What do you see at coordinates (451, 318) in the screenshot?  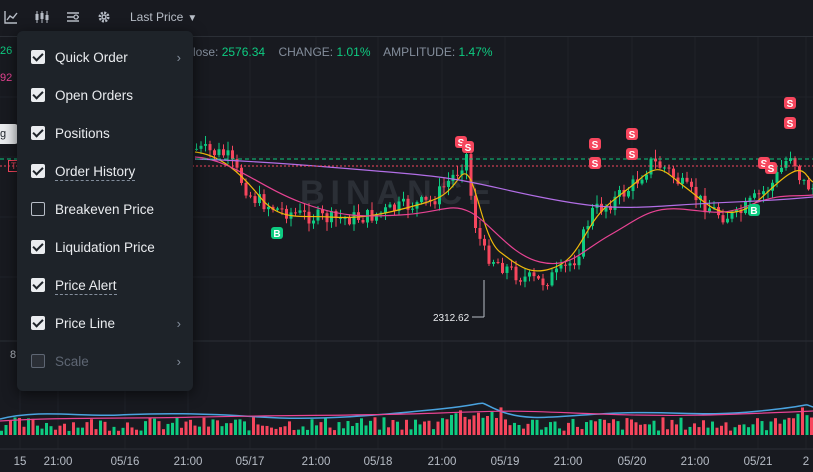 I see `low-price-label: 2312.62` at bounding box center [451, 318].